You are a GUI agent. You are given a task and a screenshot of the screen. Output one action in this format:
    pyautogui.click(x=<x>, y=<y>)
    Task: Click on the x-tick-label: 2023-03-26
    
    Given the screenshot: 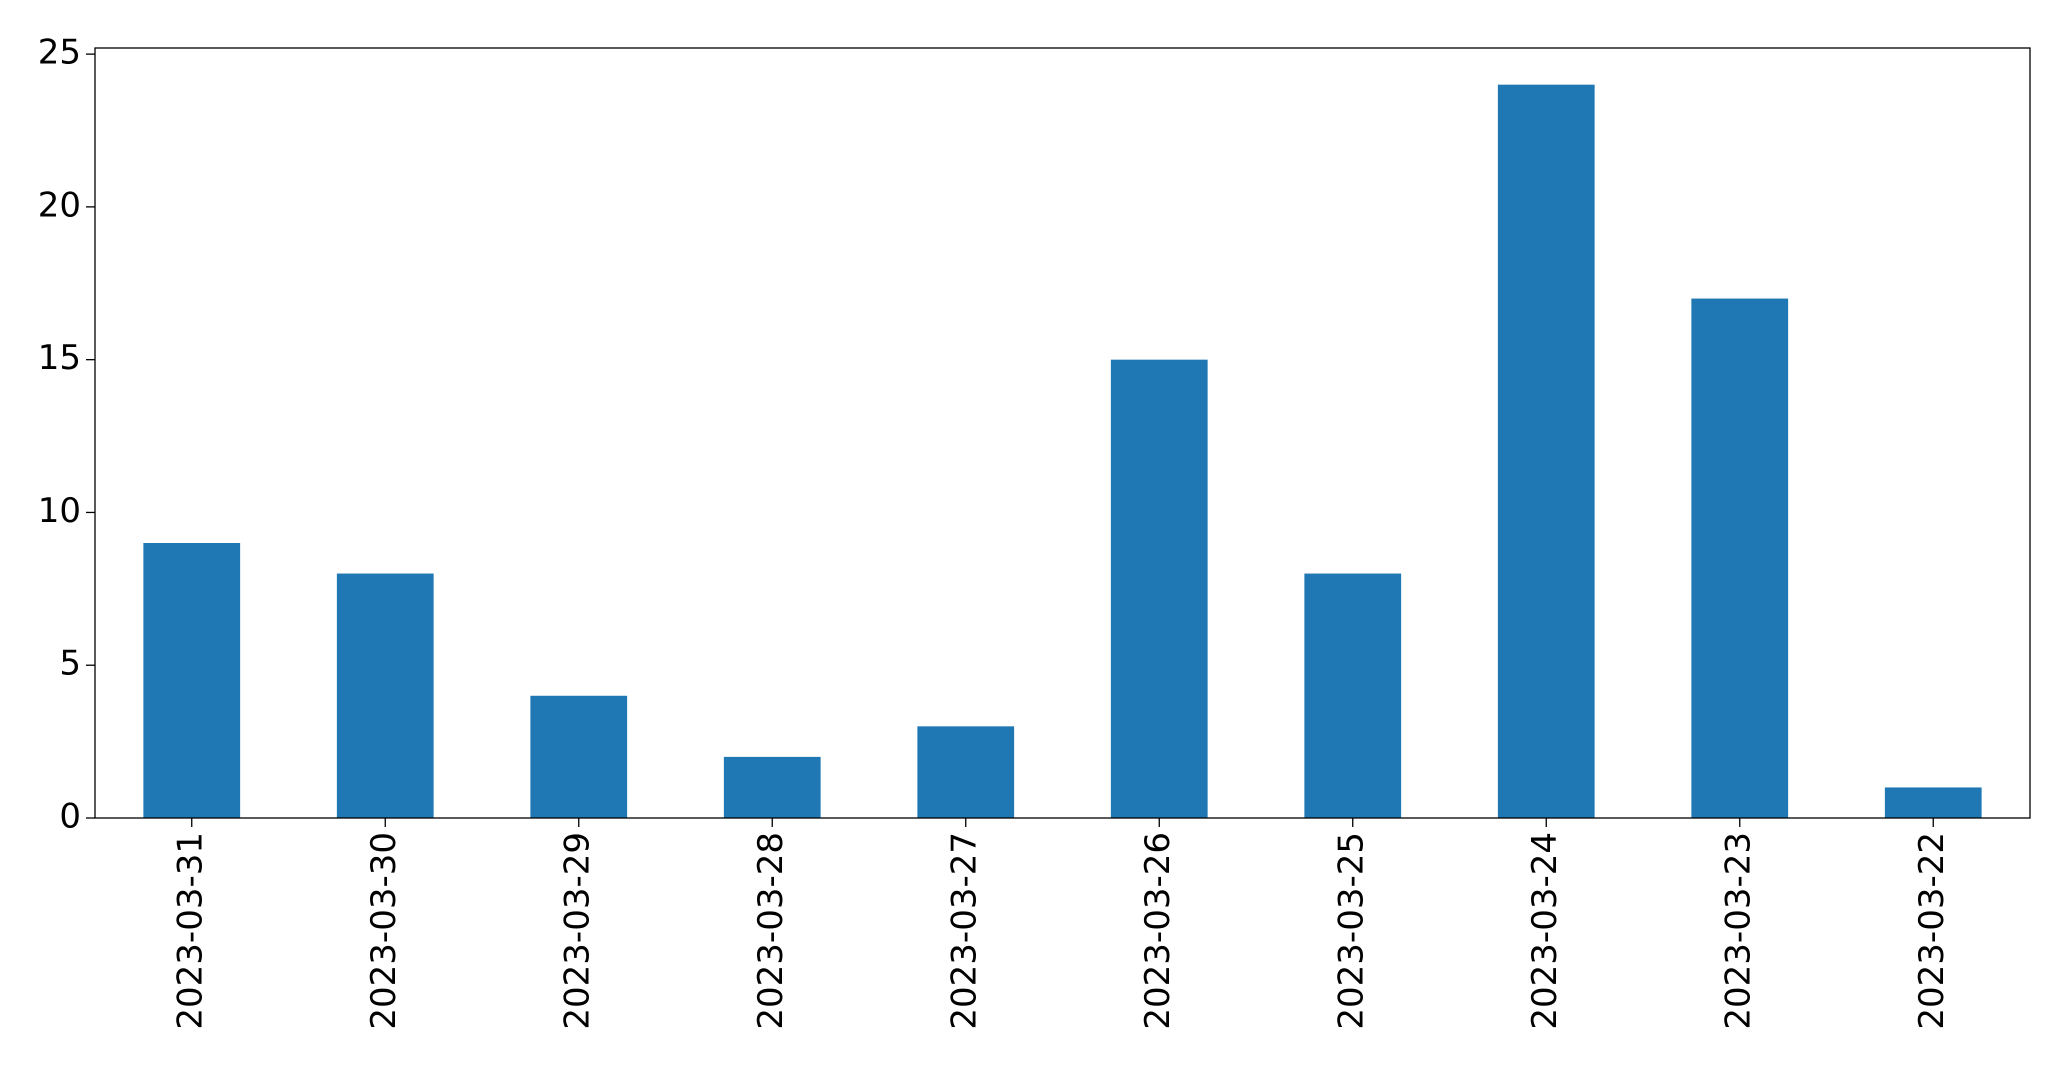 What is the action you would take?
    pyautogui.click(x=1158, y=931)
    